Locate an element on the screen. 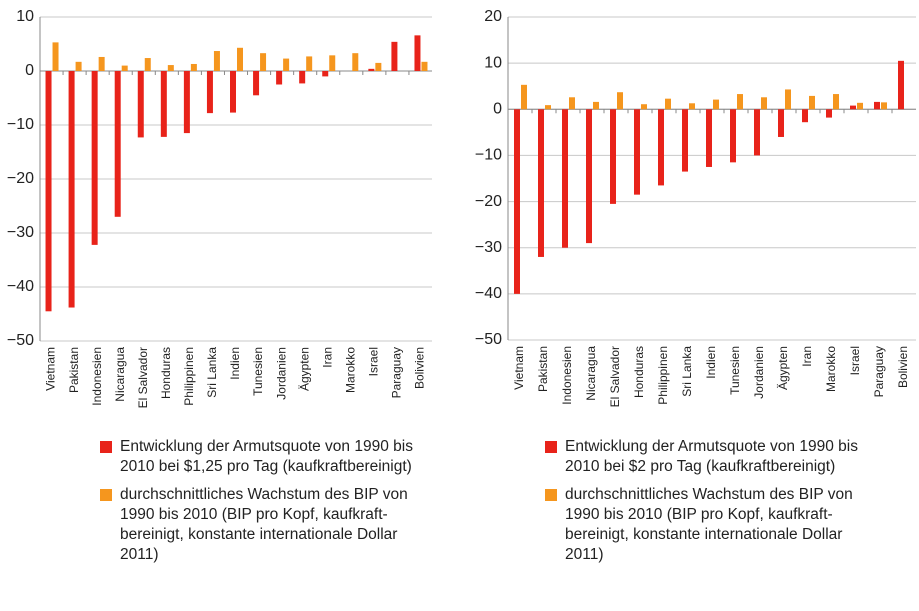 Image resolution: width=919 pixels, height=611 pixels. x-tick-label: Honduras is located at coordinates (166, 373).